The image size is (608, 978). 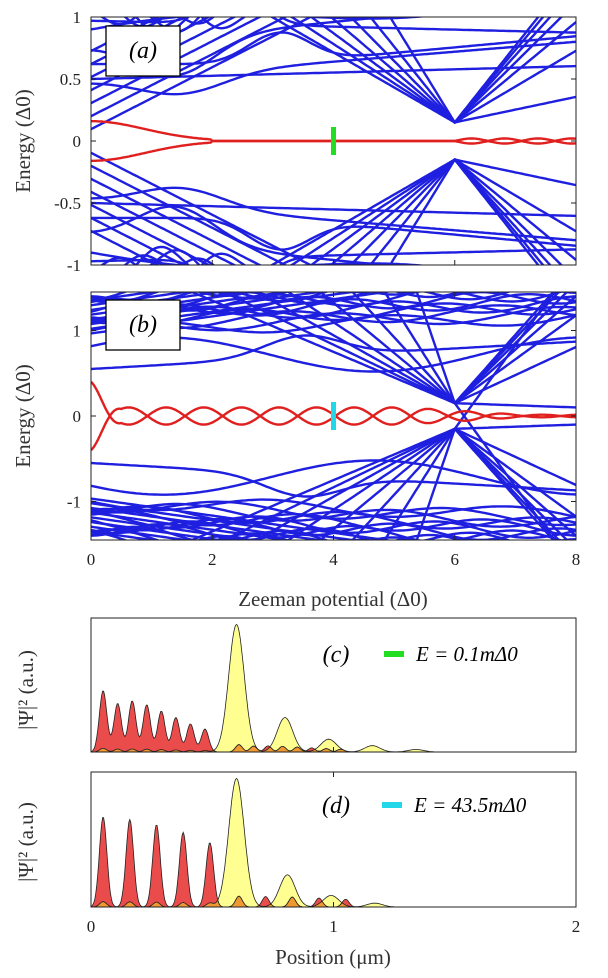 I want to click on y-tick-label: -0.5, so click(x=67, y=203).